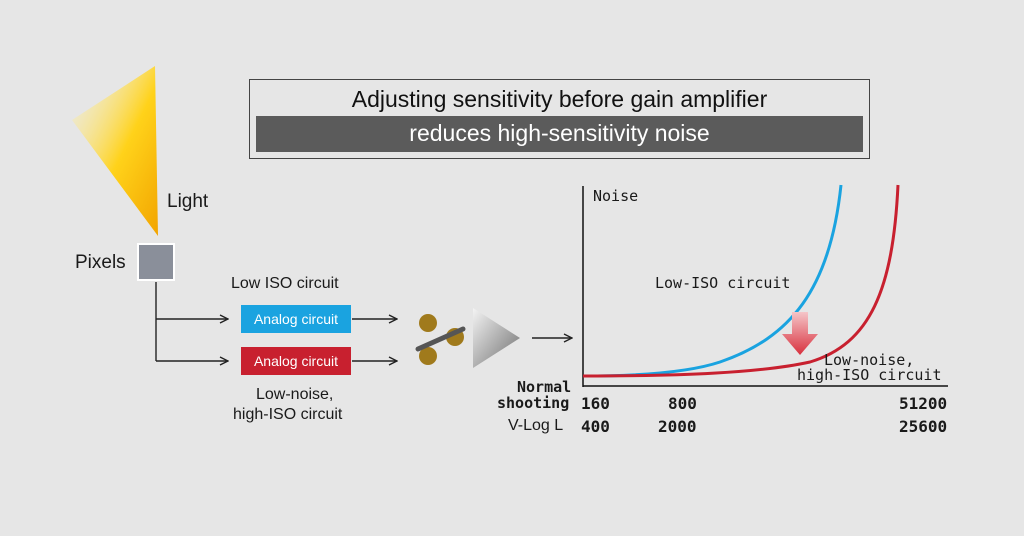  What do you see at coordinates (295, 394) in the screenshot?
I see `low-noise-label-line-1: Low-noise,` at bounding box center [295, 394].